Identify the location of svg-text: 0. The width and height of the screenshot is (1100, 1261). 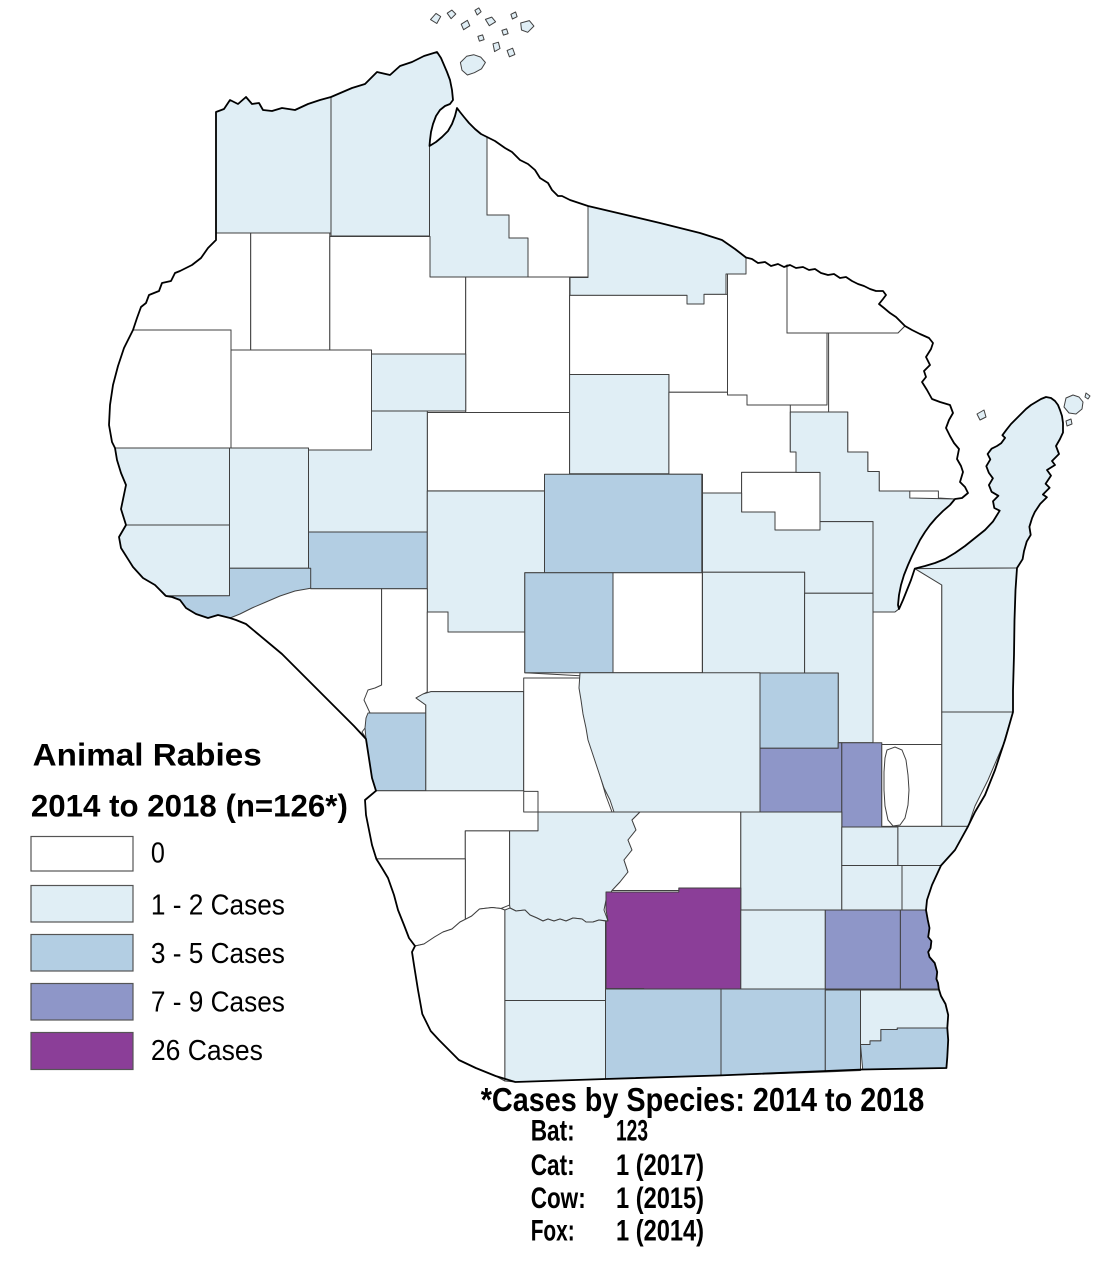
(158, 854).